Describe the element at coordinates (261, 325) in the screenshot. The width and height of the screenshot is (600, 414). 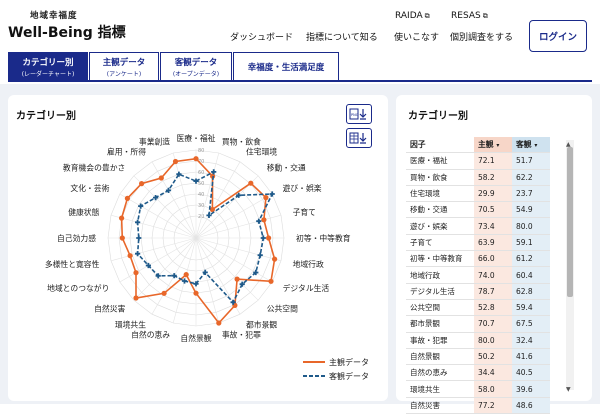
I see `radar-axis-label: 都市景観` at that location.